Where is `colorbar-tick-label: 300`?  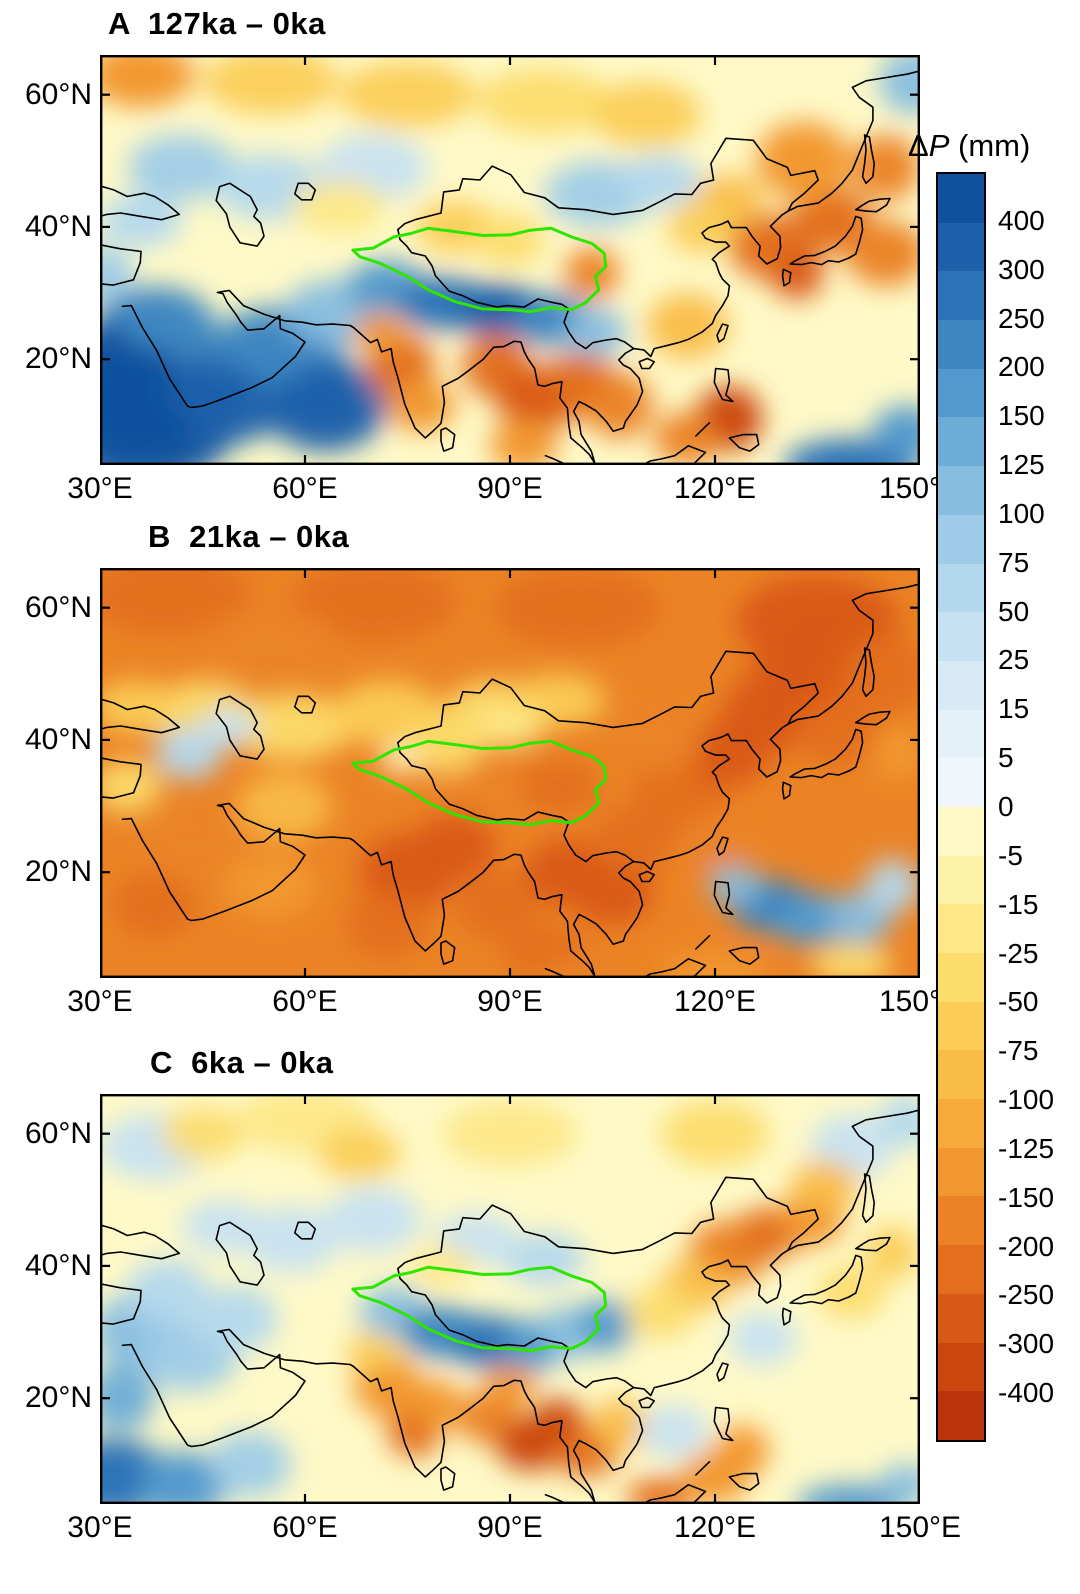
colorbar-tick-label: 300 is located at coordinates (1021, 269).